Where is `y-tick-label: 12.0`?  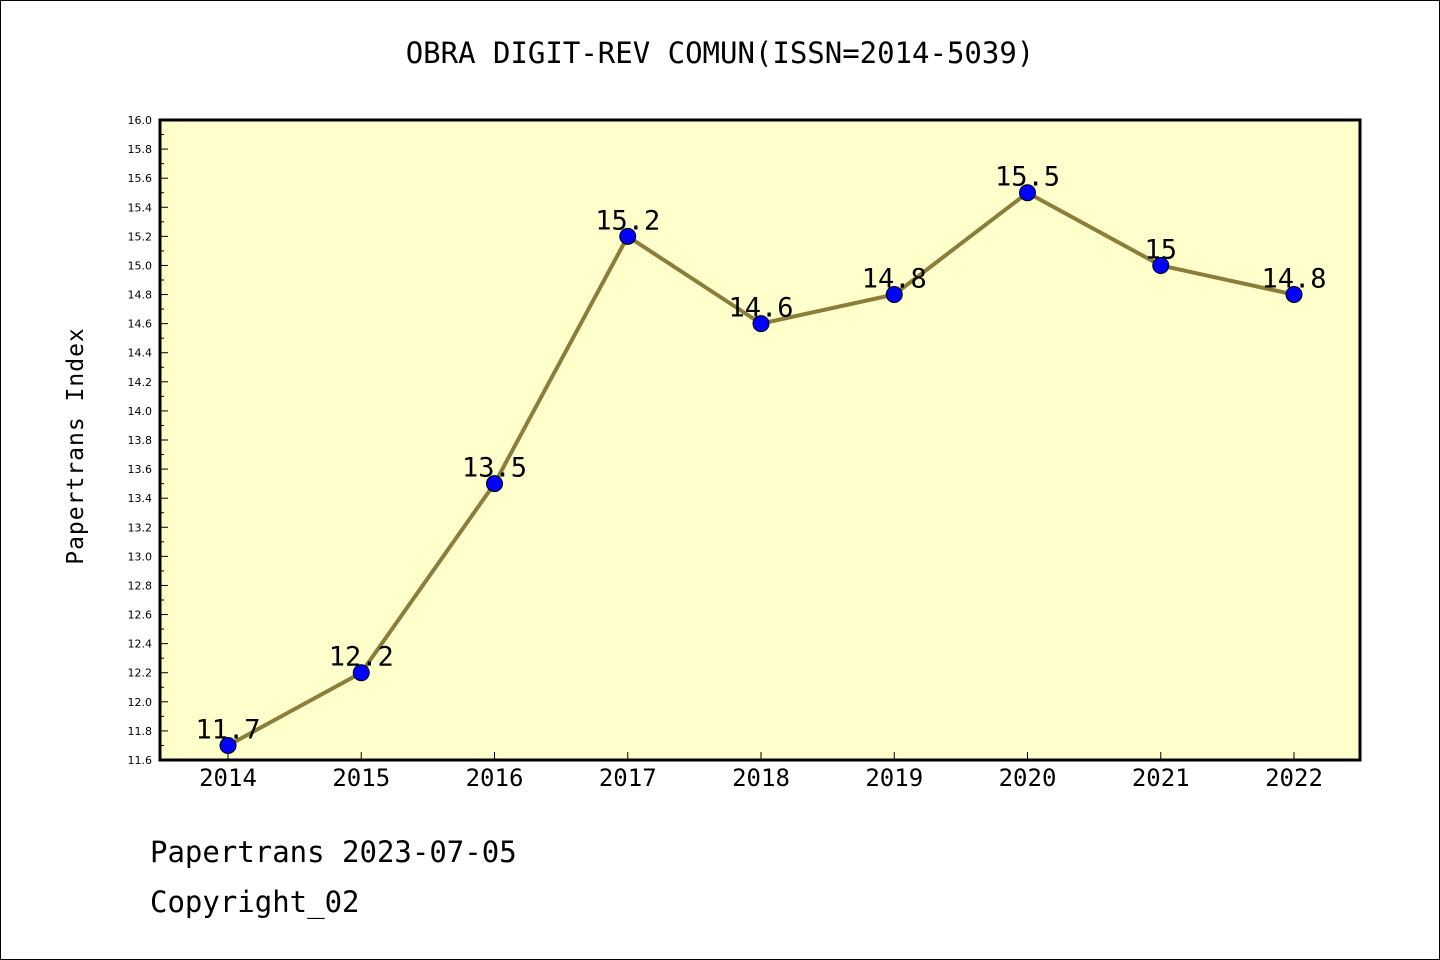 y-tick-label: 12.0 is located at coordinates (140, 702).